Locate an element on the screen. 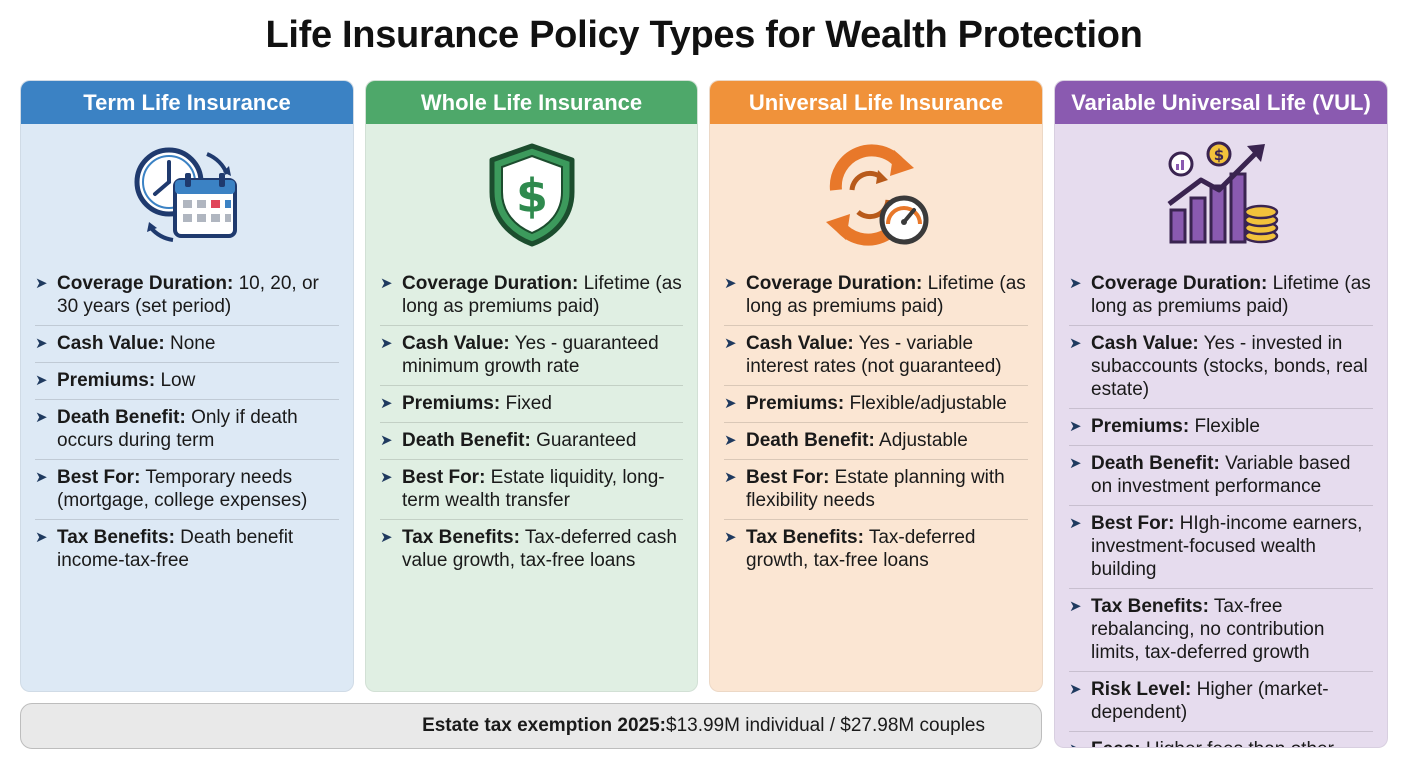  shield-dollar-icon: $ is located at coordinates (531, 195).